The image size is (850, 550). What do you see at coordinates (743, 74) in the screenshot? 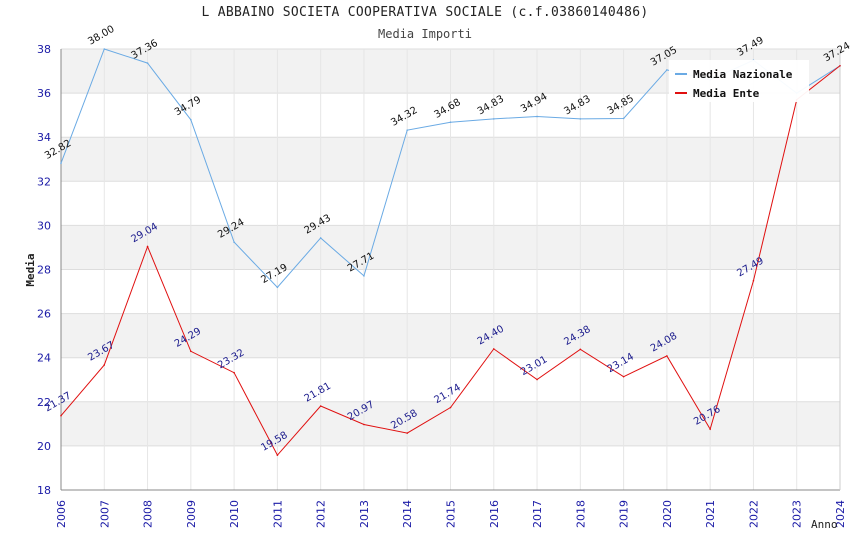
I see `legend-entry: Media Nazionale` at bounding box center [743, 74].